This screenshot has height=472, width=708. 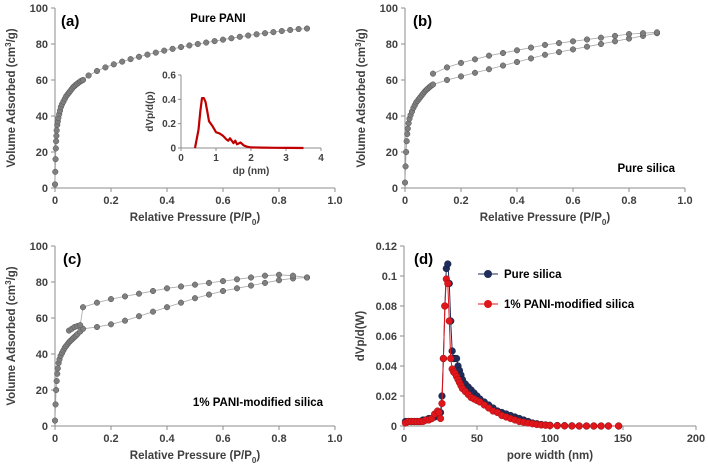 I want to click on panel-label: (b), so click(x=422, y=21).